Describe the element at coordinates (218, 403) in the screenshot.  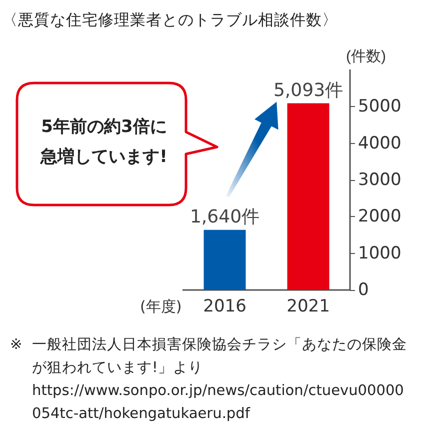
I see `text: https://www.sonpo.or.jp/news/caution/ctuevu00000054tc-att/hokengatukaeru.pdf` at that location.